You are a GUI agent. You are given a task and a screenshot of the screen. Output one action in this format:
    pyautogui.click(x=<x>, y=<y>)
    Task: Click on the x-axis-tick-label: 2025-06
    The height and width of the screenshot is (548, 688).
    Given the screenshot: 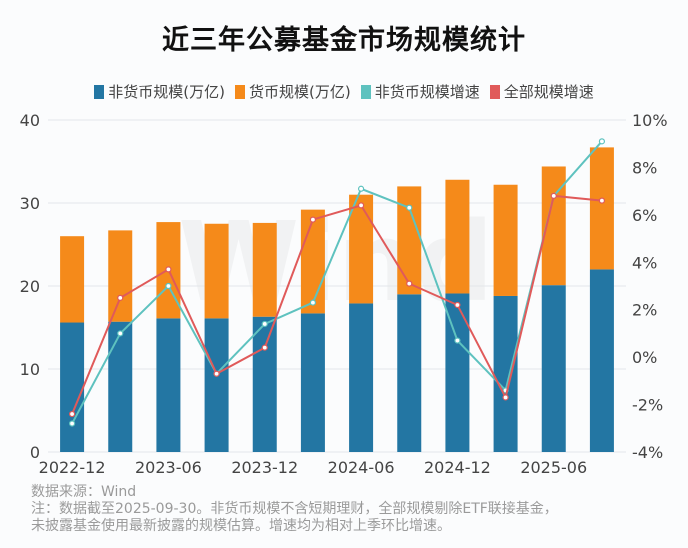 What is the action you would take?
    pyautogui.click(x=553, y=467)
    